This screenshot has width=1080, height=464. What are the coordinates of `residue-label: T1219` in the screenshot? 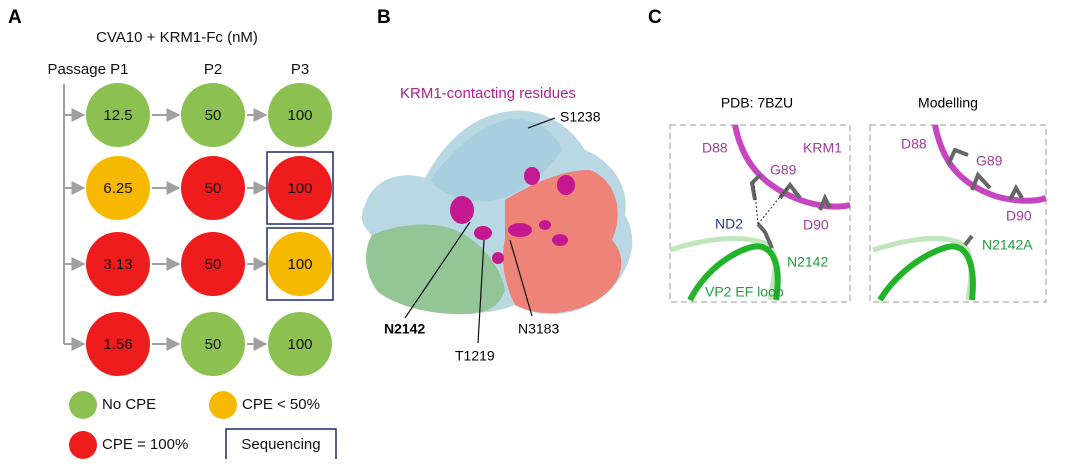 It's located at (475, 356).